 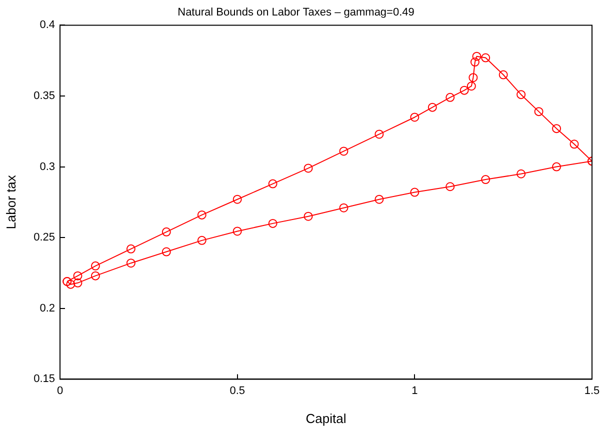 I want to click on x-tick-label: 0, so click(x=60, y=390).